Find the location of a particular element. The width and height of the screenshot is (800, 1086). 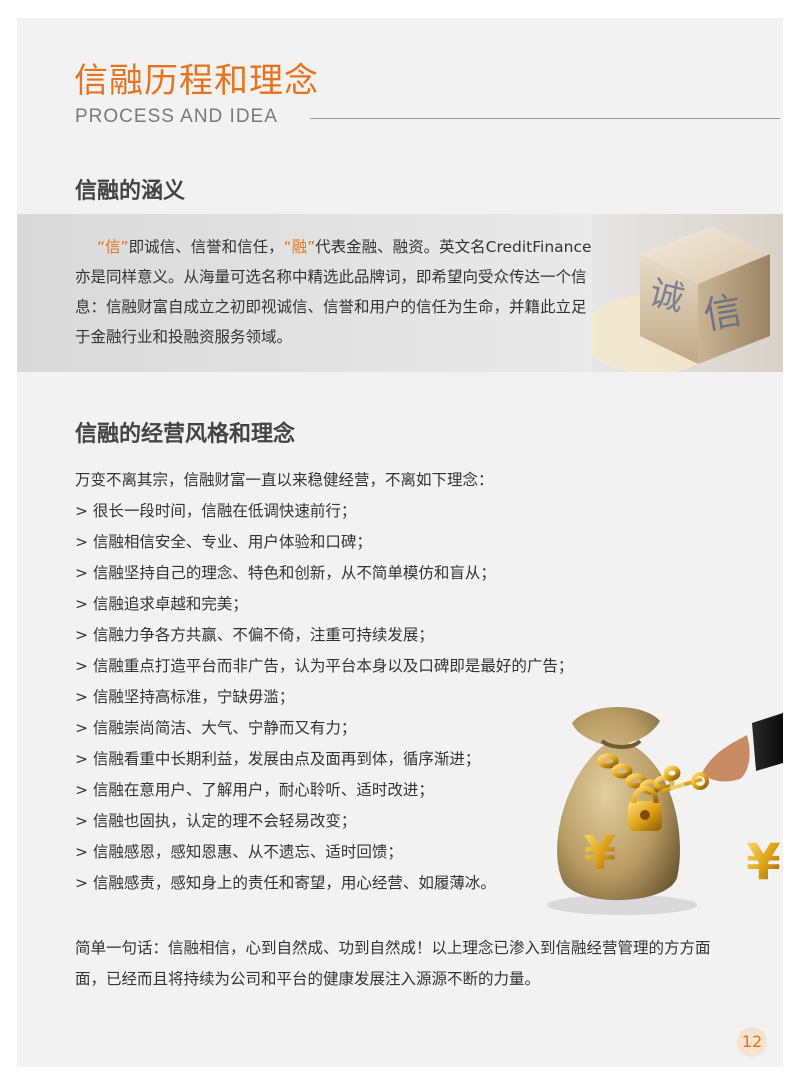

list-item: > 信融也固执，认定的理不会轻易改变； is located at coordinates (216, 821).